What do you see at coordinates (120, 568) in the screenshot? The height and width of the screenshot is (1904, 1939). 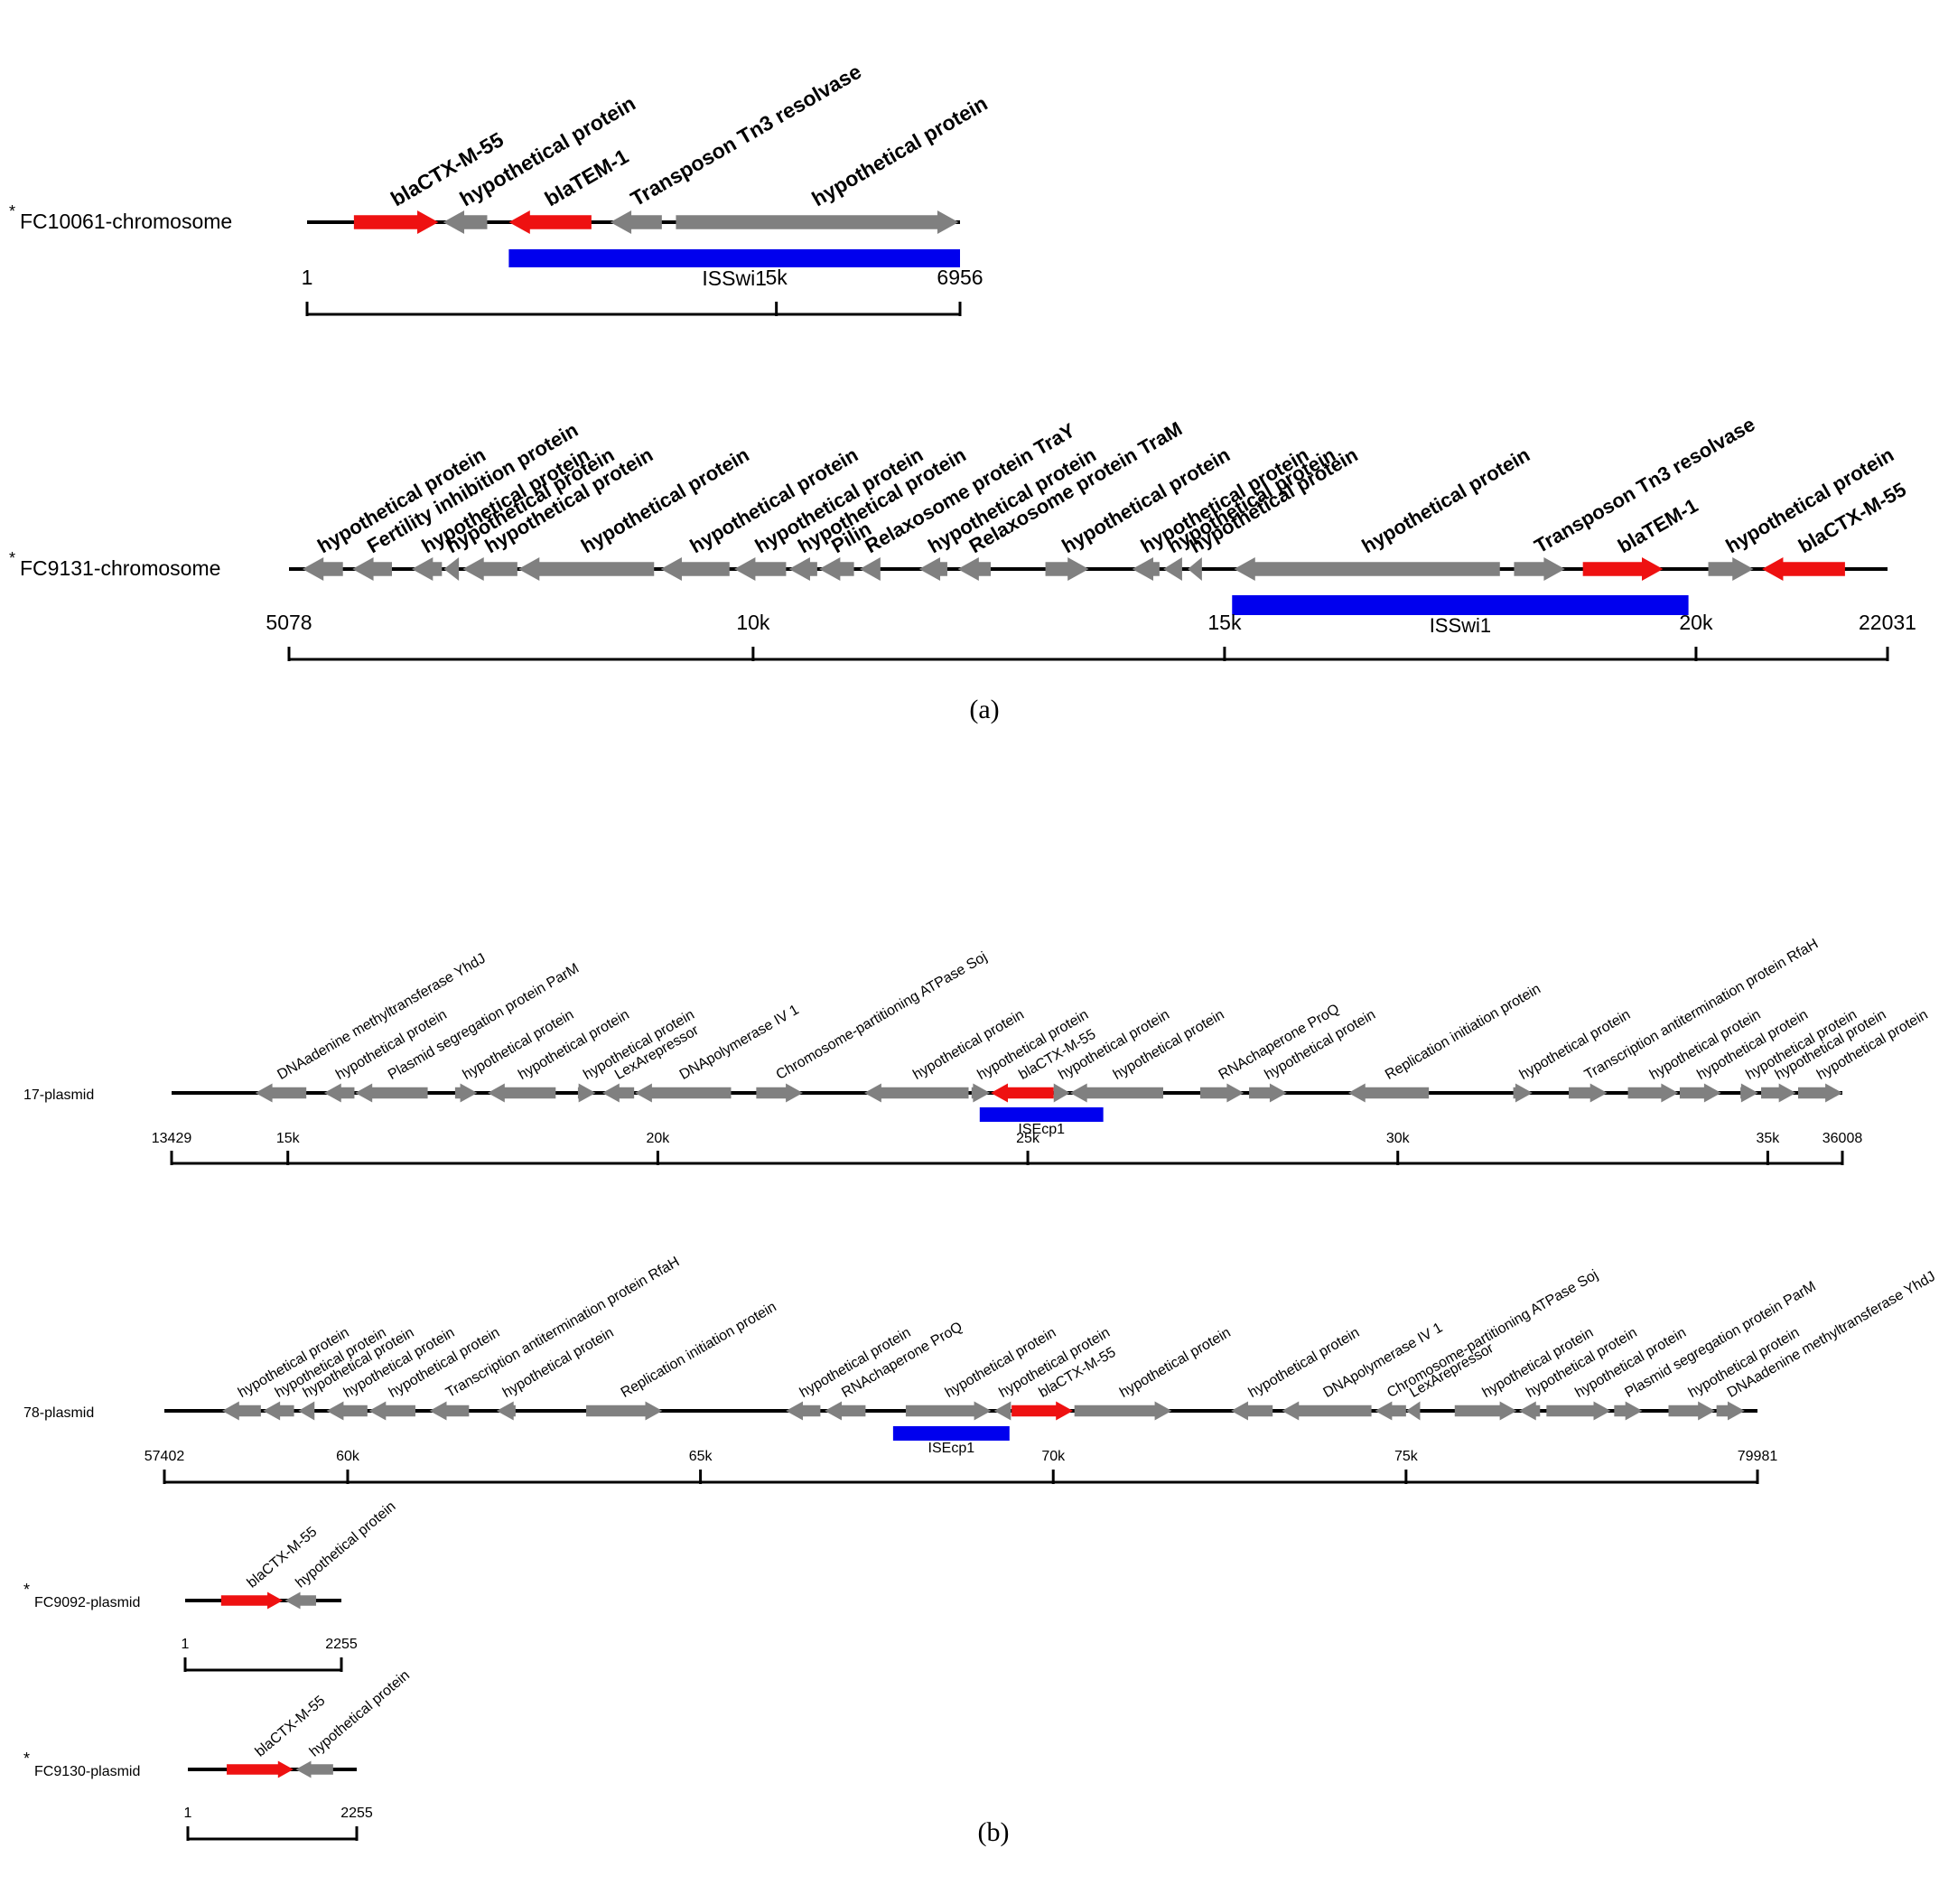 I see `track-name: FC9131-chromosome` at bounding box center [120, 568].